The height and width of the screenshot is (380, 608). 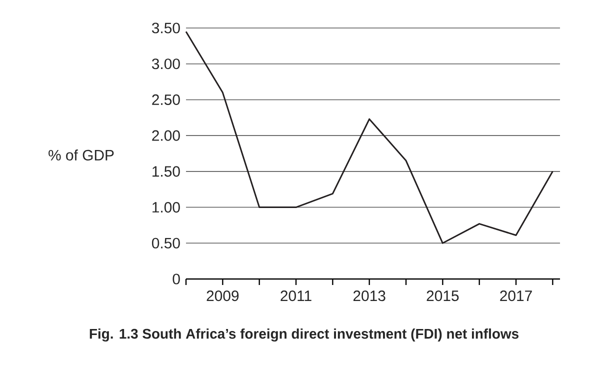 I want to click on x-tick-label: 2017, so click(x=516, y=296).